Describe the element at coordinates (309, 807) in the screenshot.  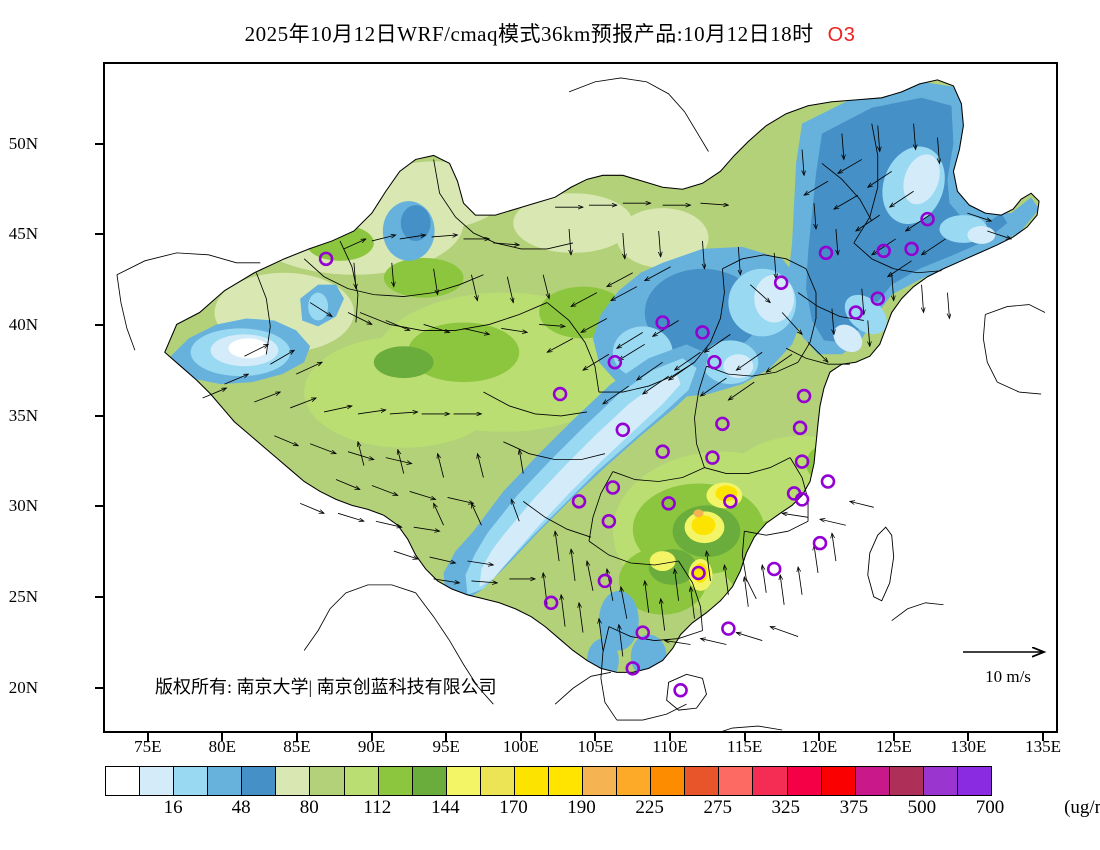
I see `colorbar-tick-80: 80` at that location.